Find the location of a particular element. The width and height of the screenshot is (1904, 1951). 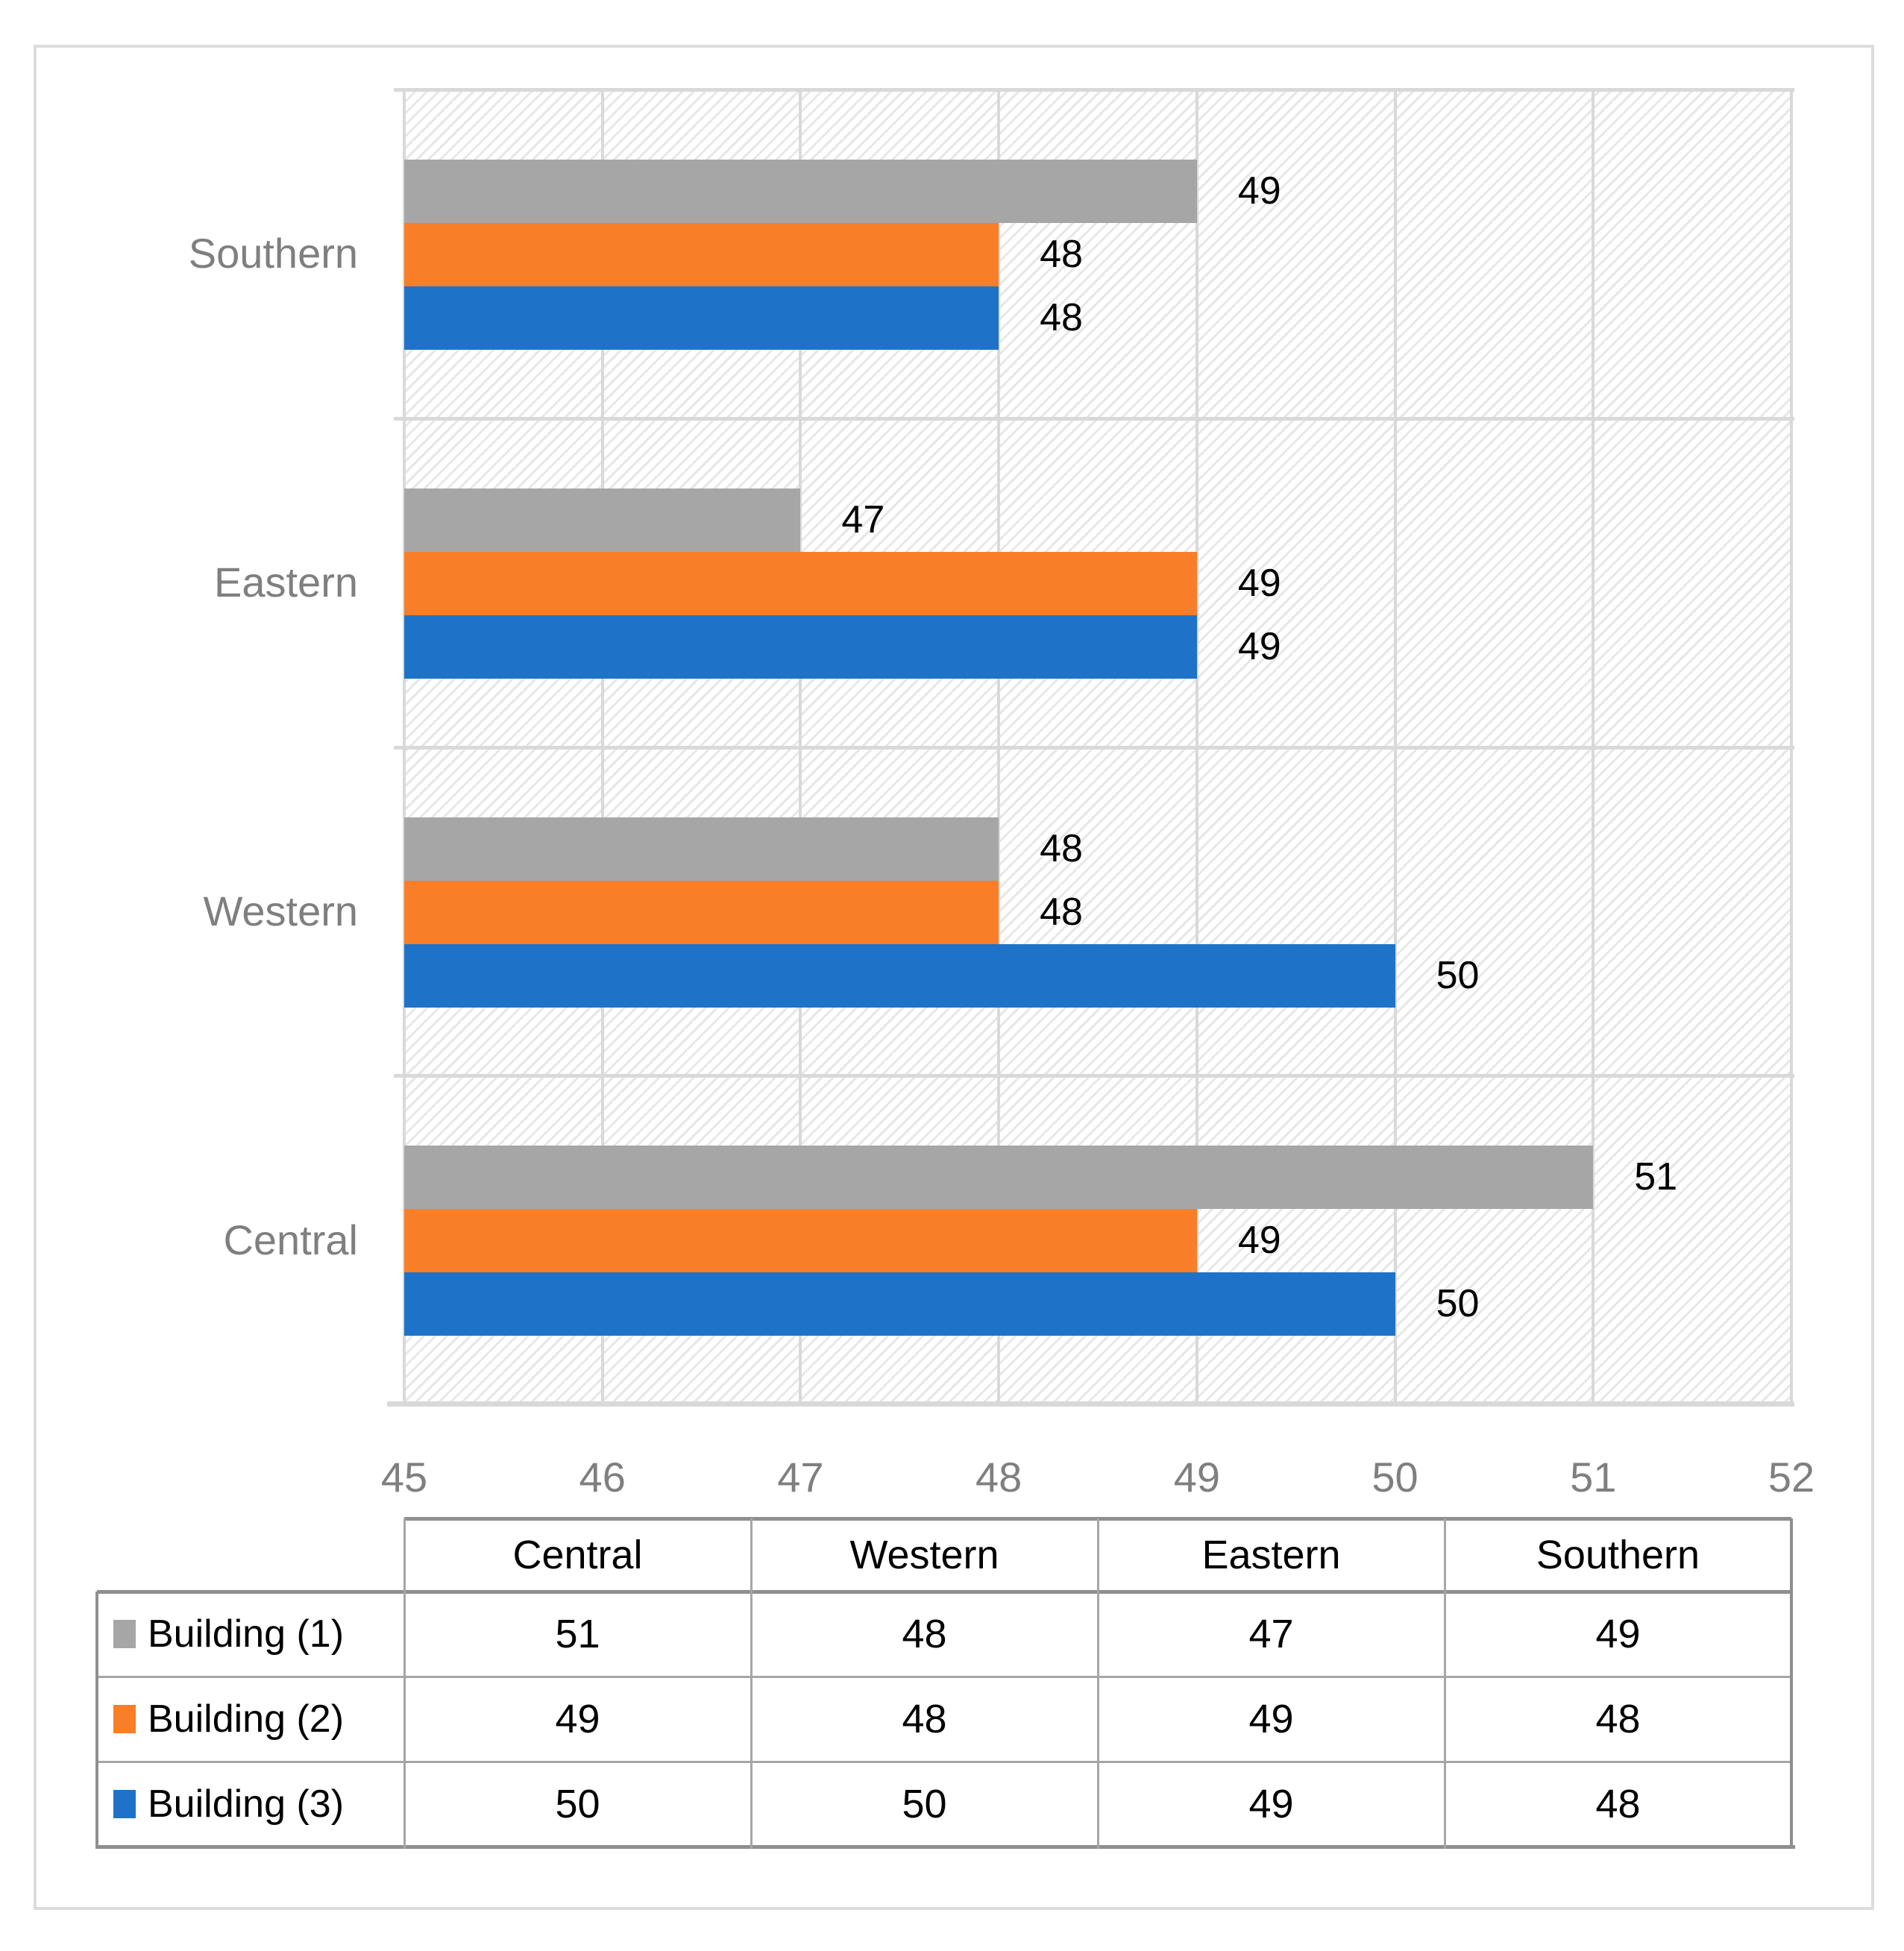

x-tick-label: 45 is located at coordinates (404, 1477).